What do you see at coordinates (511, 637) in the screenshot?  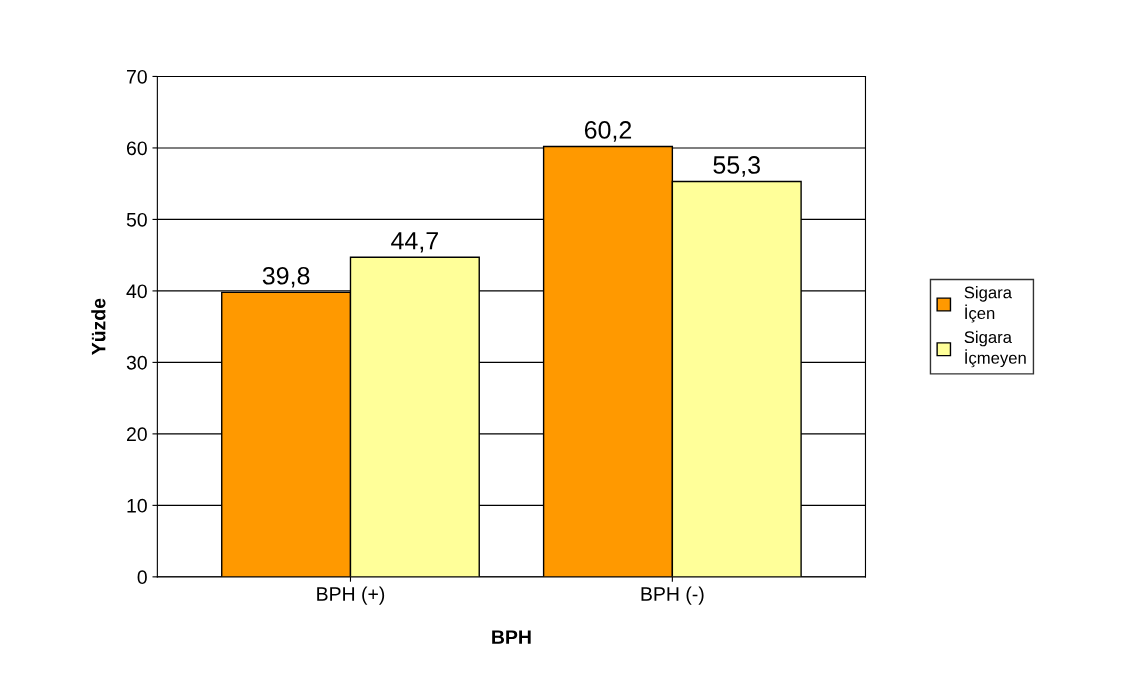 I see `x-axis-title: BPH` at bounding box center [511, 637].